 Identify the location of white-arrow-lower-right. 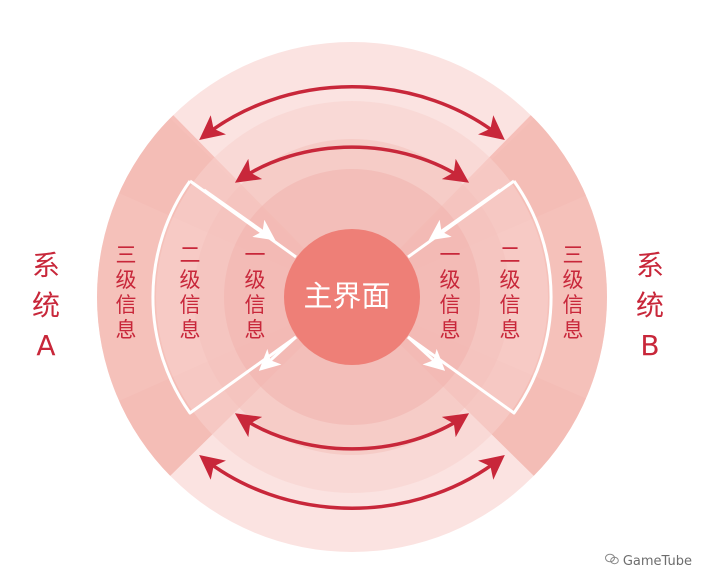
(426, 353).